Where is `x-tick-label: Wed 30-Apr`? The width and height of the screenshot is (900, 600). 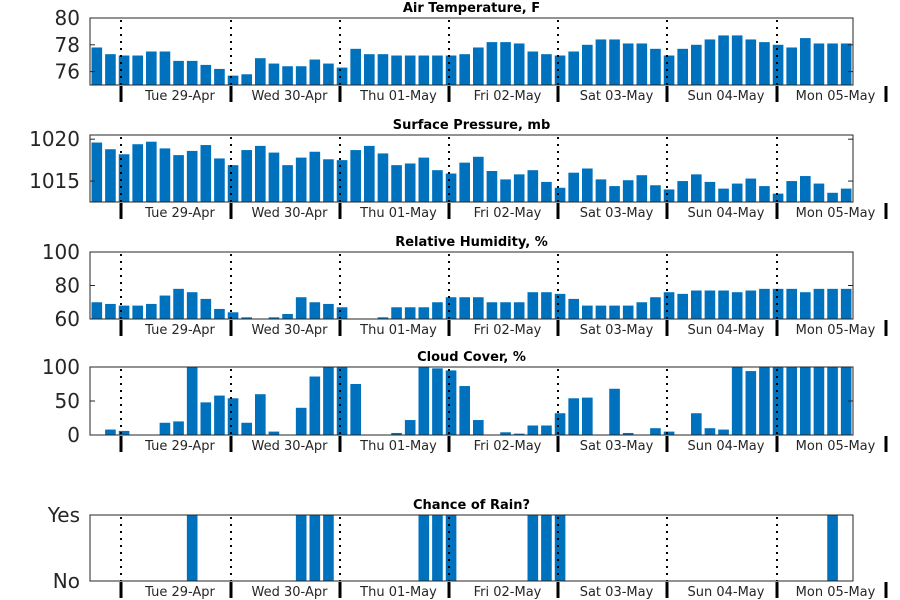
x-tick-label: Wed 30-Apr is located at coordinates (290, 330).